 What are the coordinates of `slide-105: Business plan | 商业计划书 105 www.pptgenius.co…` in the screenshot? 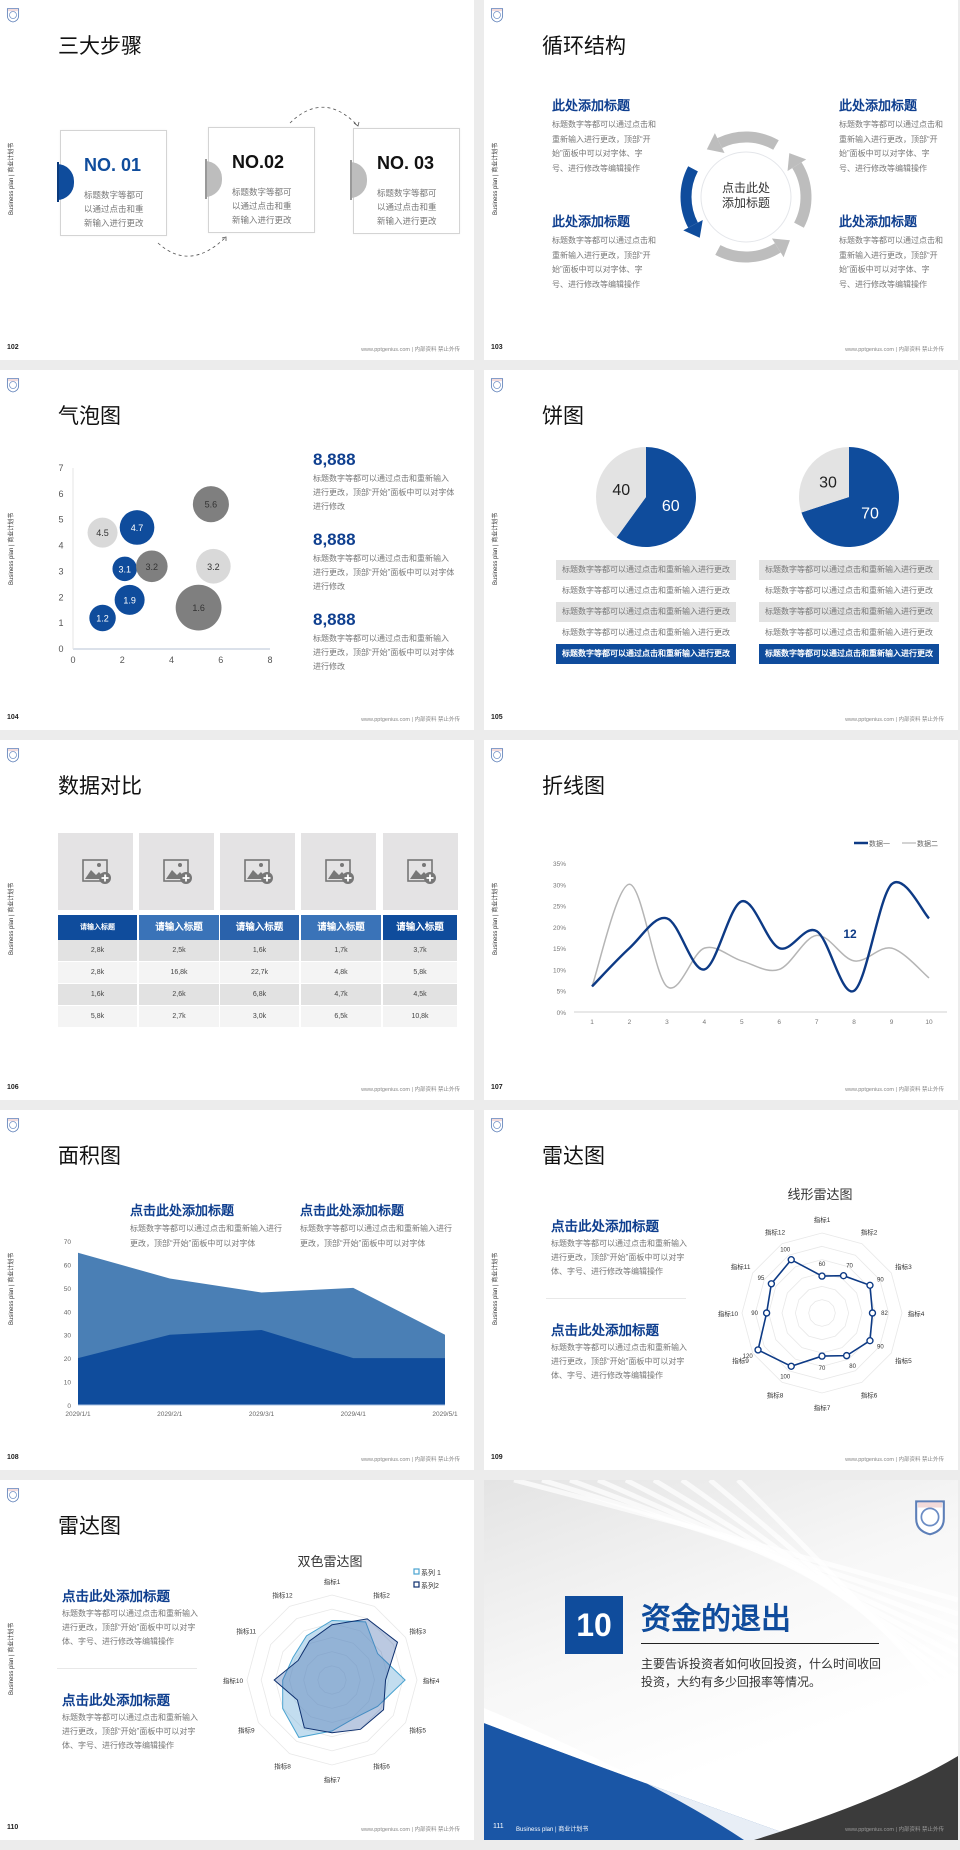 It's located at (721, 550).